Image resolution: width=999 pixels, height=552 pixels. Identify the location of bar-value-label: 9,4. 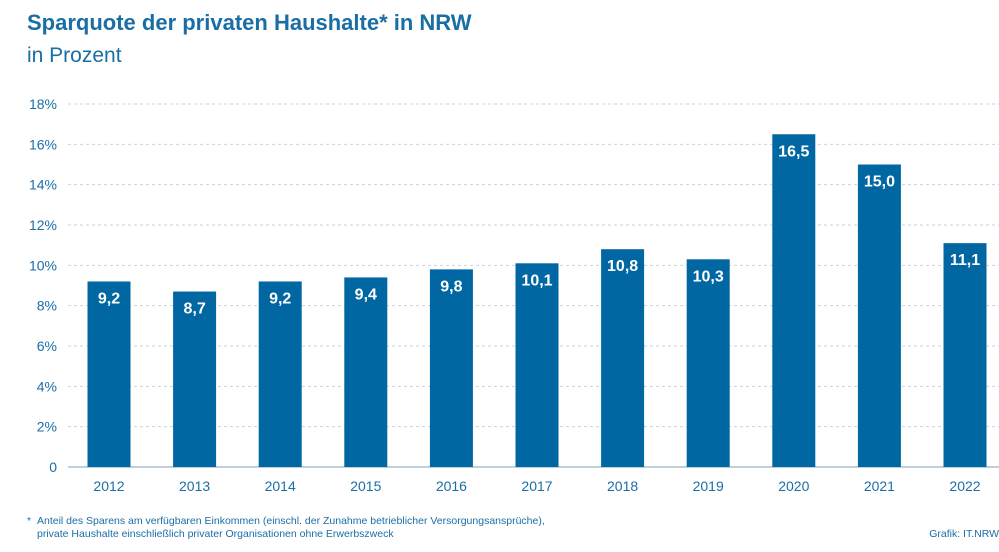
(366, 294).